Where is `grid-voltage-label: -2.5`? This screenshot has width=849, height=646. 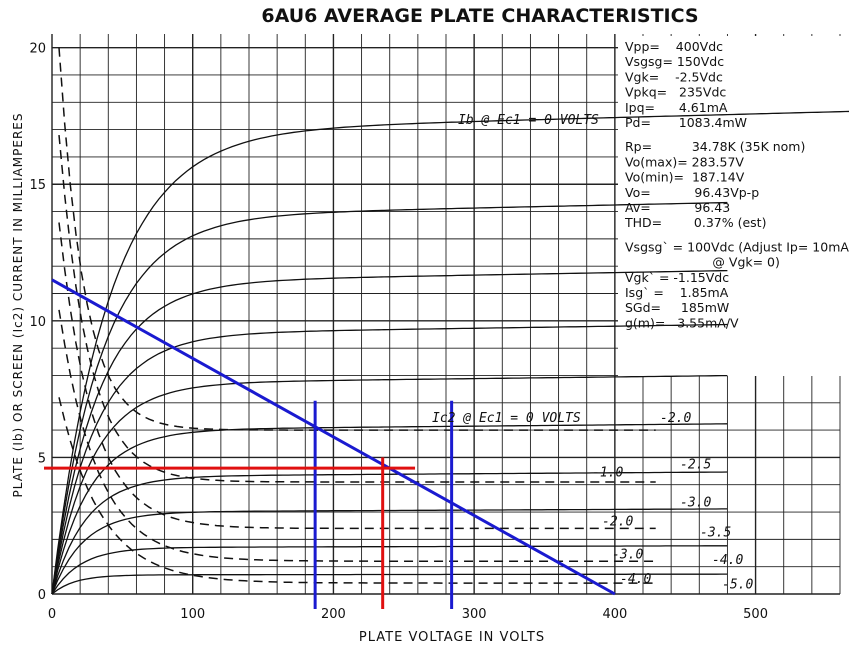 grid-voltage-label: -2.5 is located at coordinates (695, 464).